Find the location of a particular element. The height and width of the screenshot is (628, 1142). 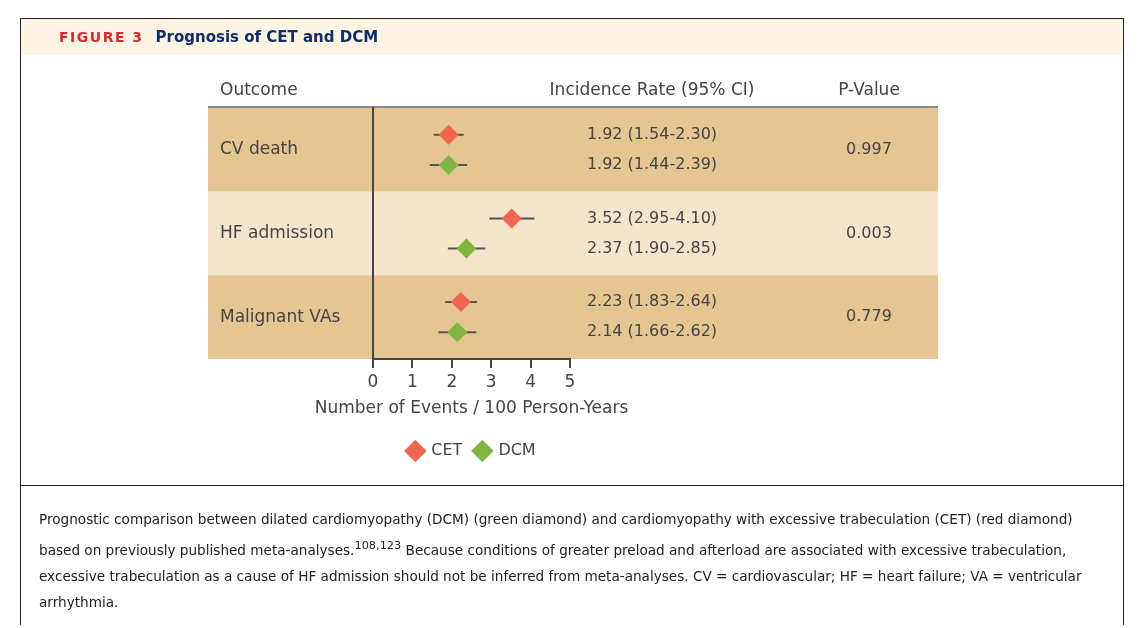

caption: FIGURE 3 is located at coordinates (101, 37).